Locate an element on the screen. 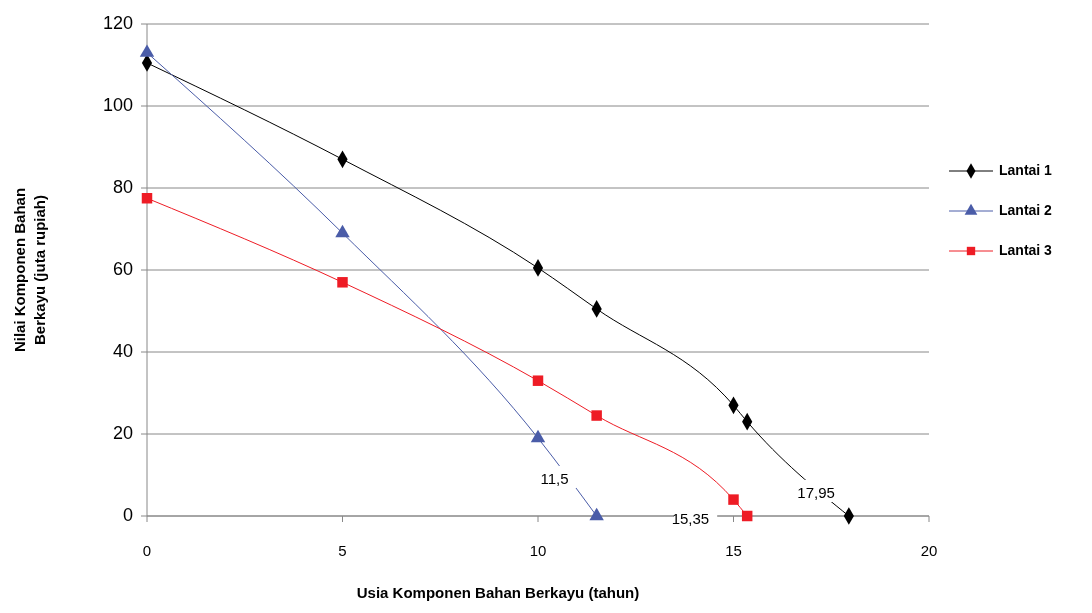  y-tick-label: 0 is located at coordinates (127, 514).